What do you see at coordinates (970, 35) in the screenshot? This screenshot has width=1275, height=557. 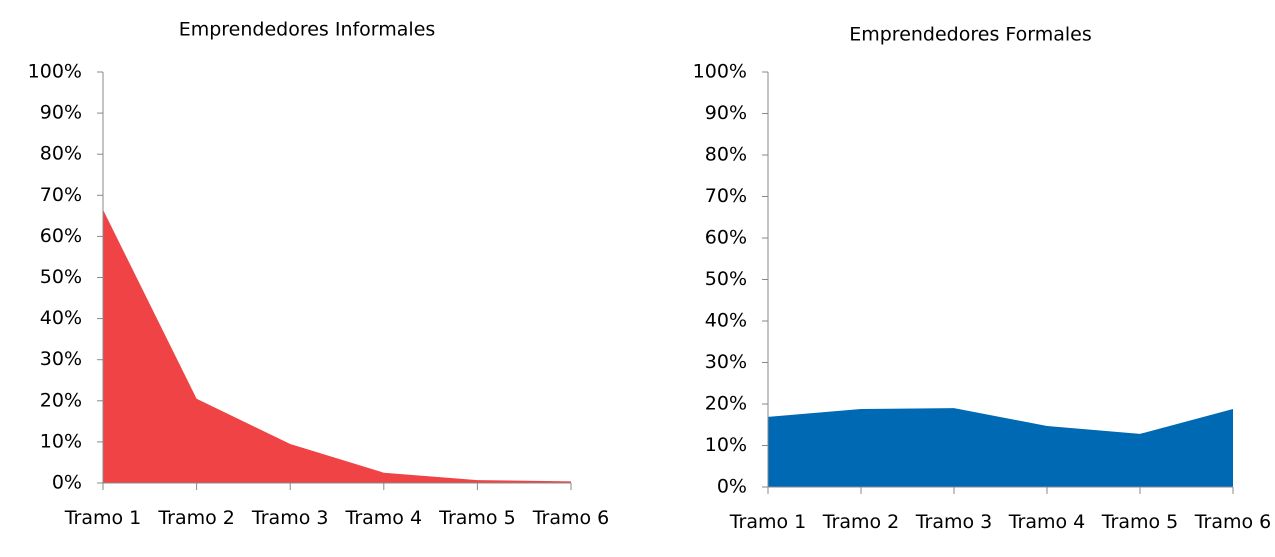 I see `chart-title: Emprendedores Formales` at bounding box center [970, 35].